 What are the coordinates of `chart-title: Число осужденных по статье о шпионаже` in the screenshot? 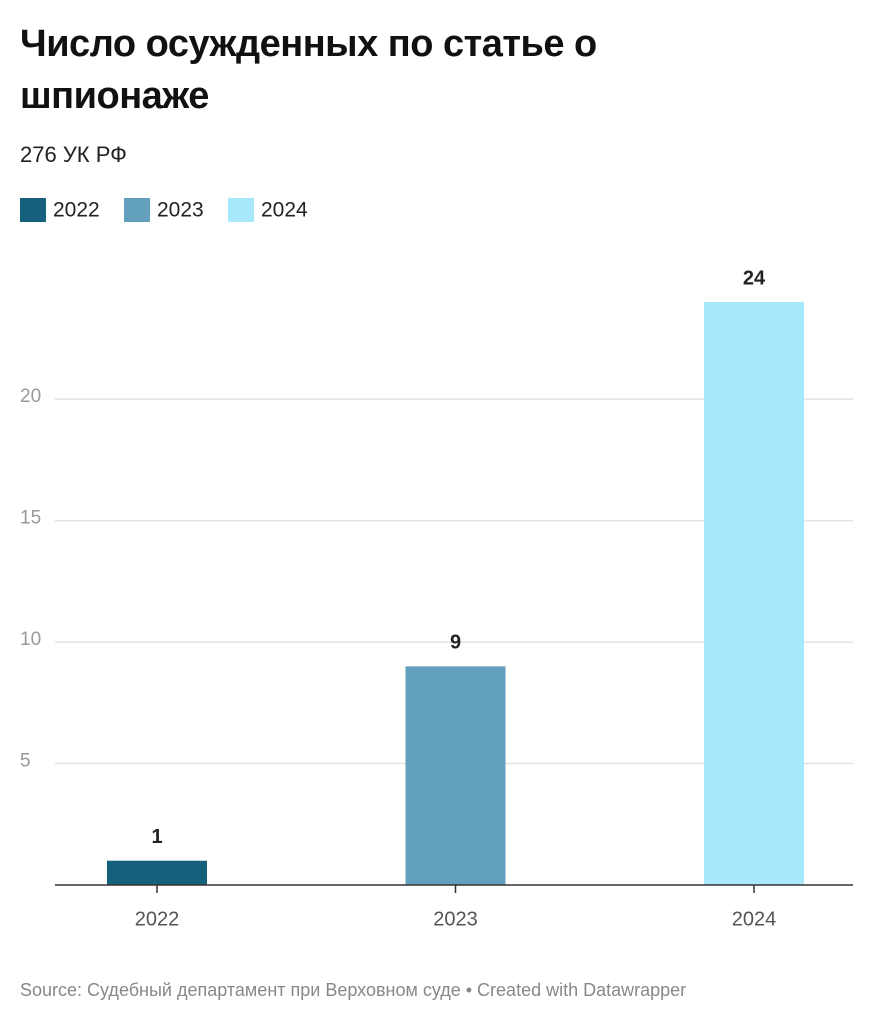 It's located at (308, 70).